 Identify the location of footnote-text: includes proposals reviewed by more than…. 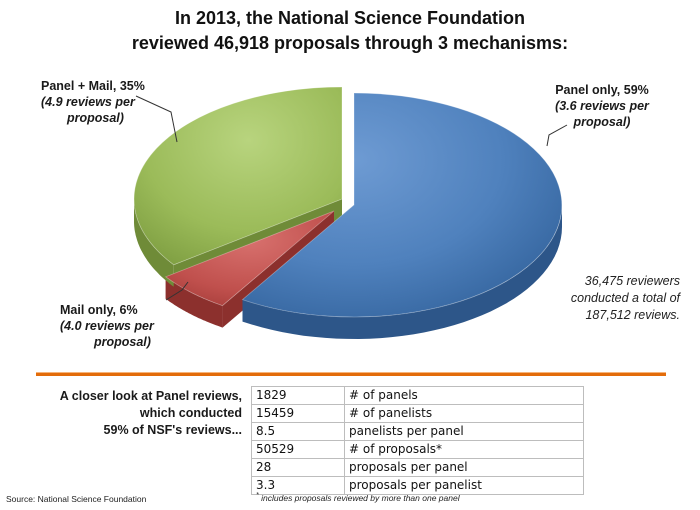
(359, 497).